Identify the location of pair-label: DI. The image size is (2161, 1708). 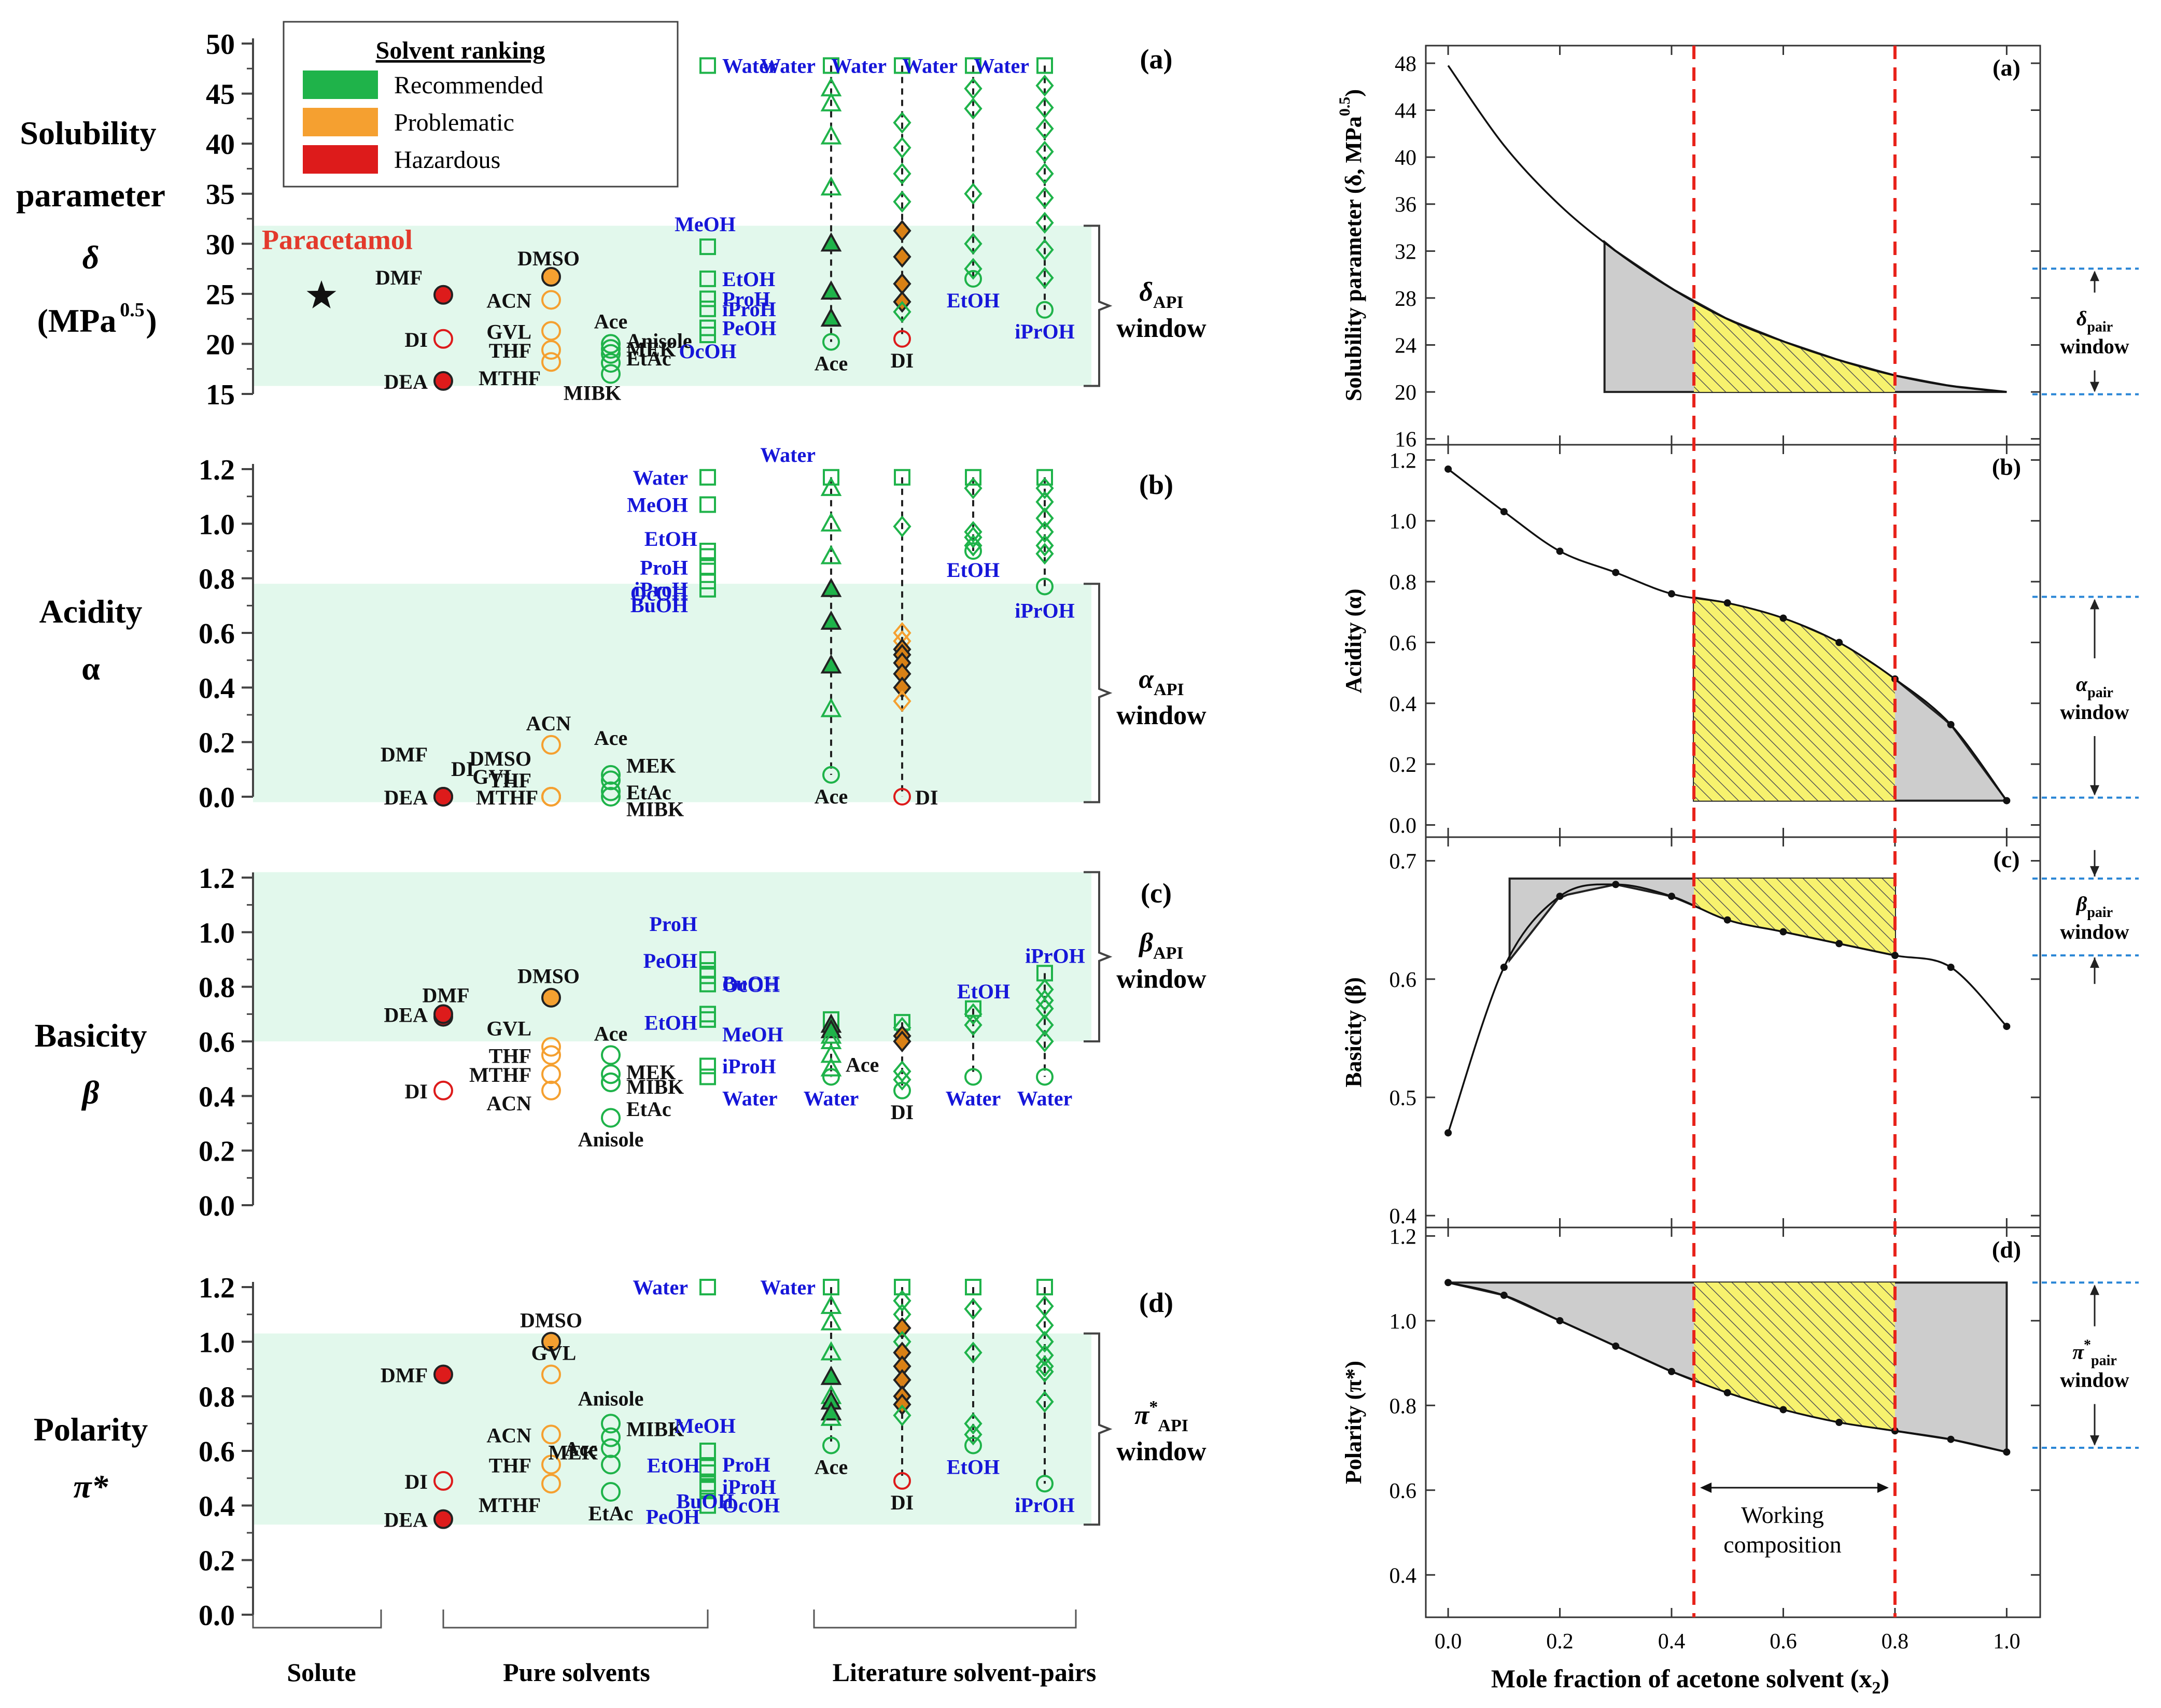
(903, 1502).